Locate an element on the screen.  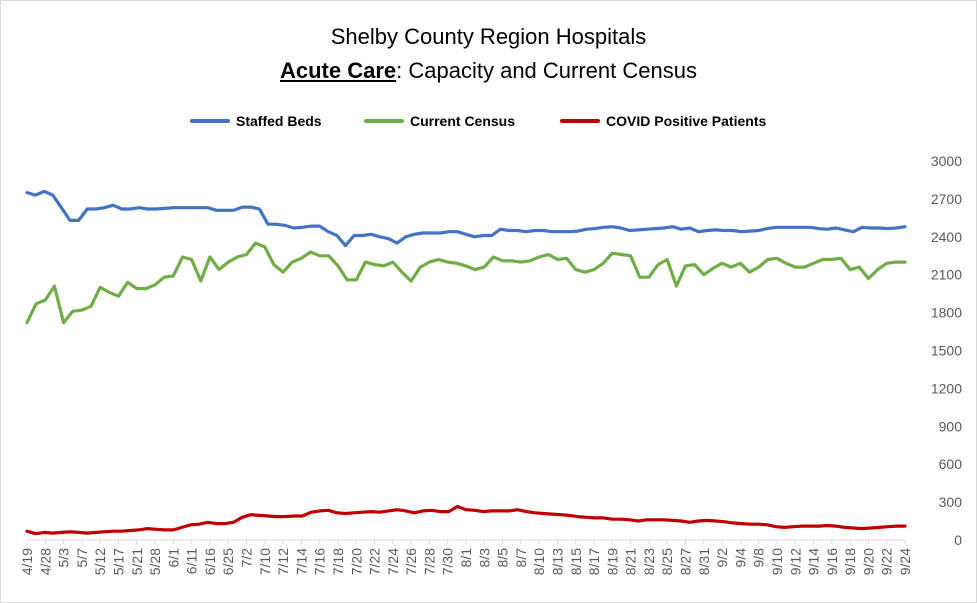
y-tick-label: 600 is located at coordinates (951, 464).